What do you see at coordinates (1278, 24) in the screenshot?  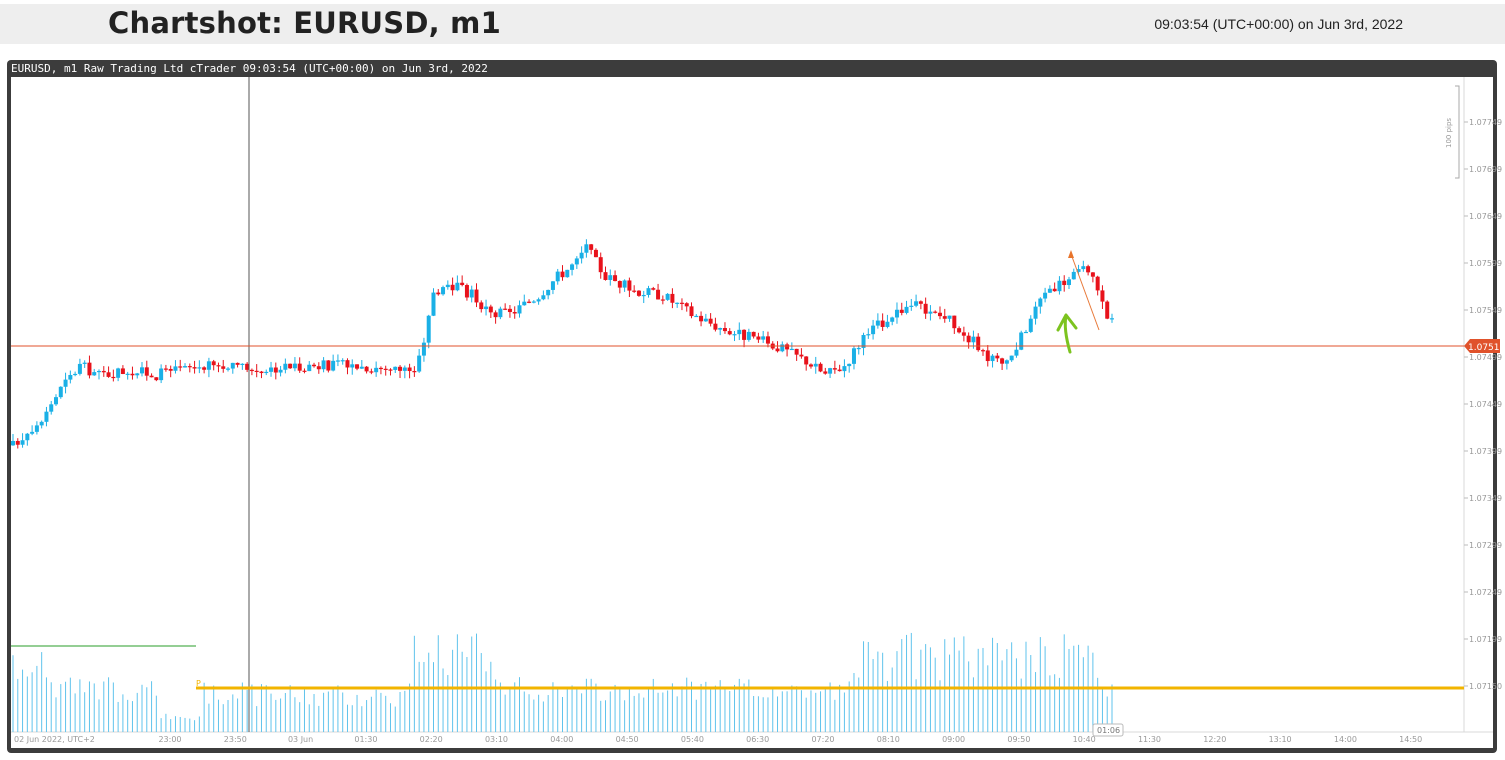 I see `page-timestamp: 09:03:54 (UTC+00:00) on Jun 3rd, 2022` at bounding box center [1278, 24].